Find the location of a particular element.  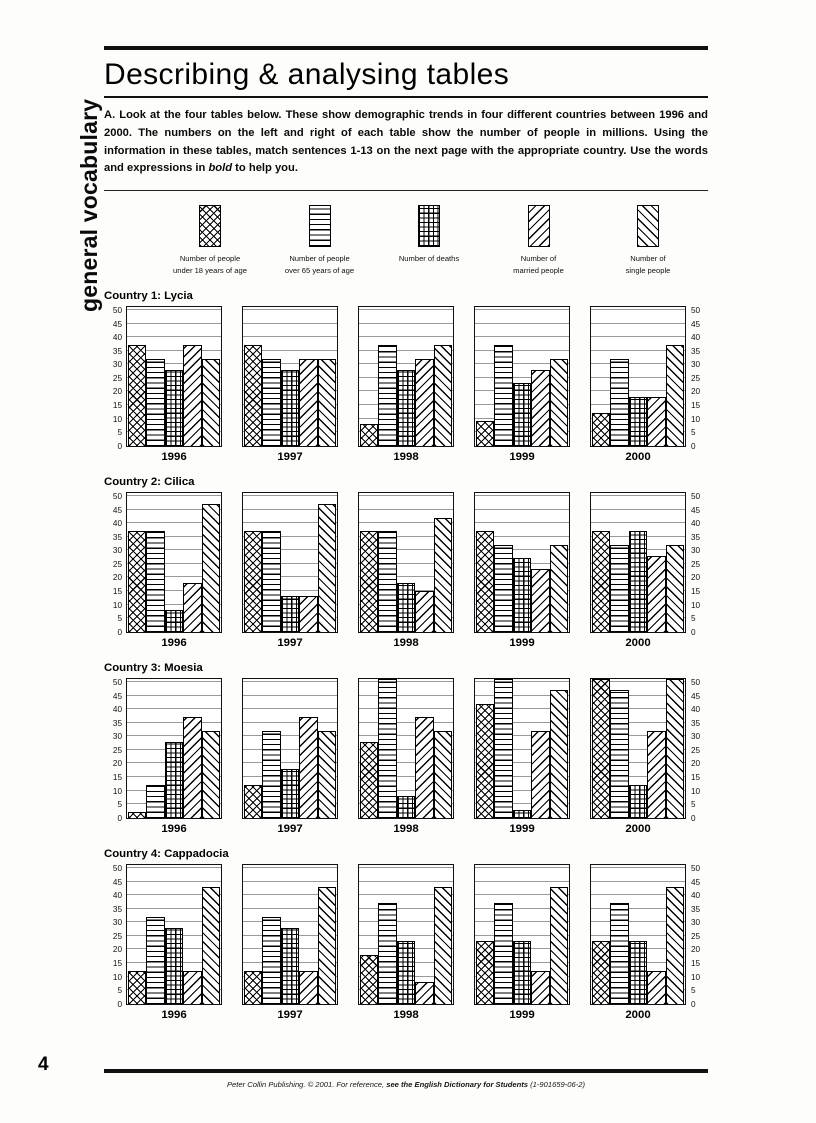

legend-label-line2: single people is located at coordinates (648, 270).